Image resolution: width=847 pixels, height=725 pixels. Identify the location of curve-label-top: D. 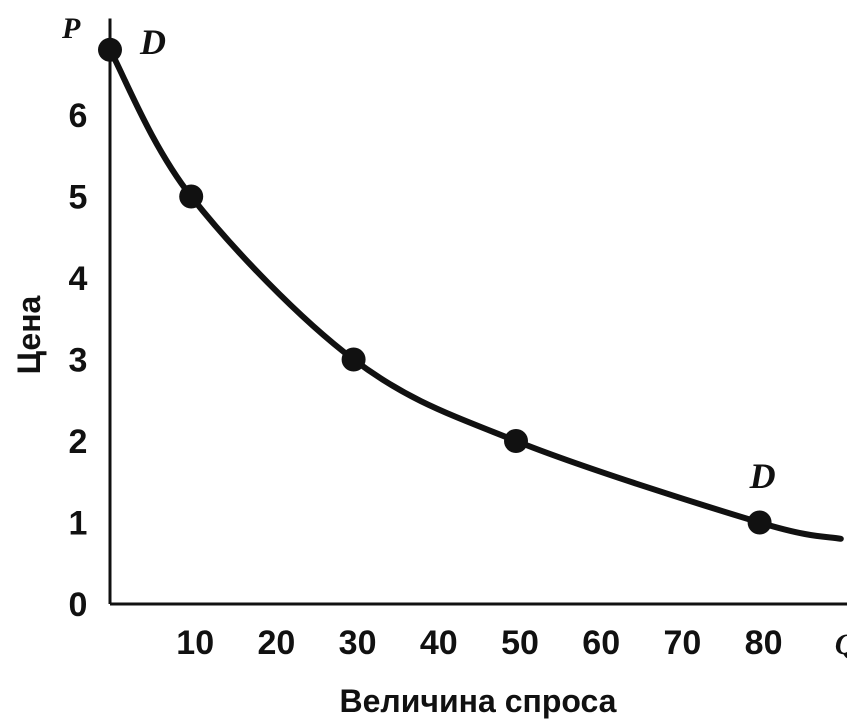
(152, 42).